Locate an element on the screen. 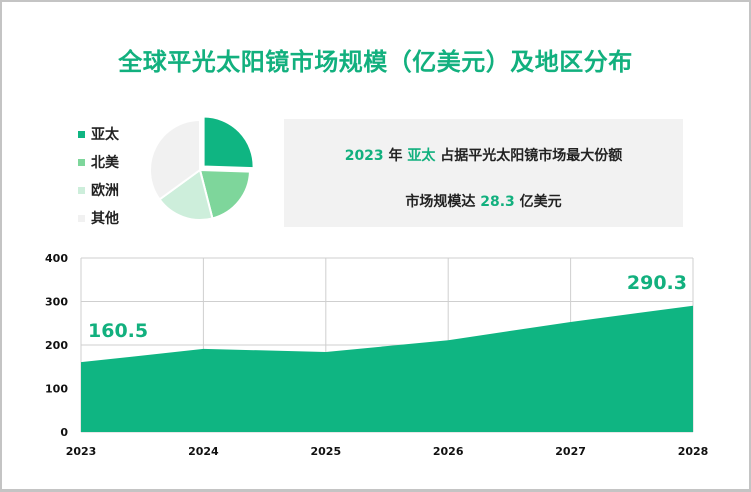 The height and width of the screenshot is (492, 751). info-box: 2023 年 亚太 占据平光太阳镜市场最大份额 市场规模达 28.3 亿美元 is located at coordinates (483, 173).